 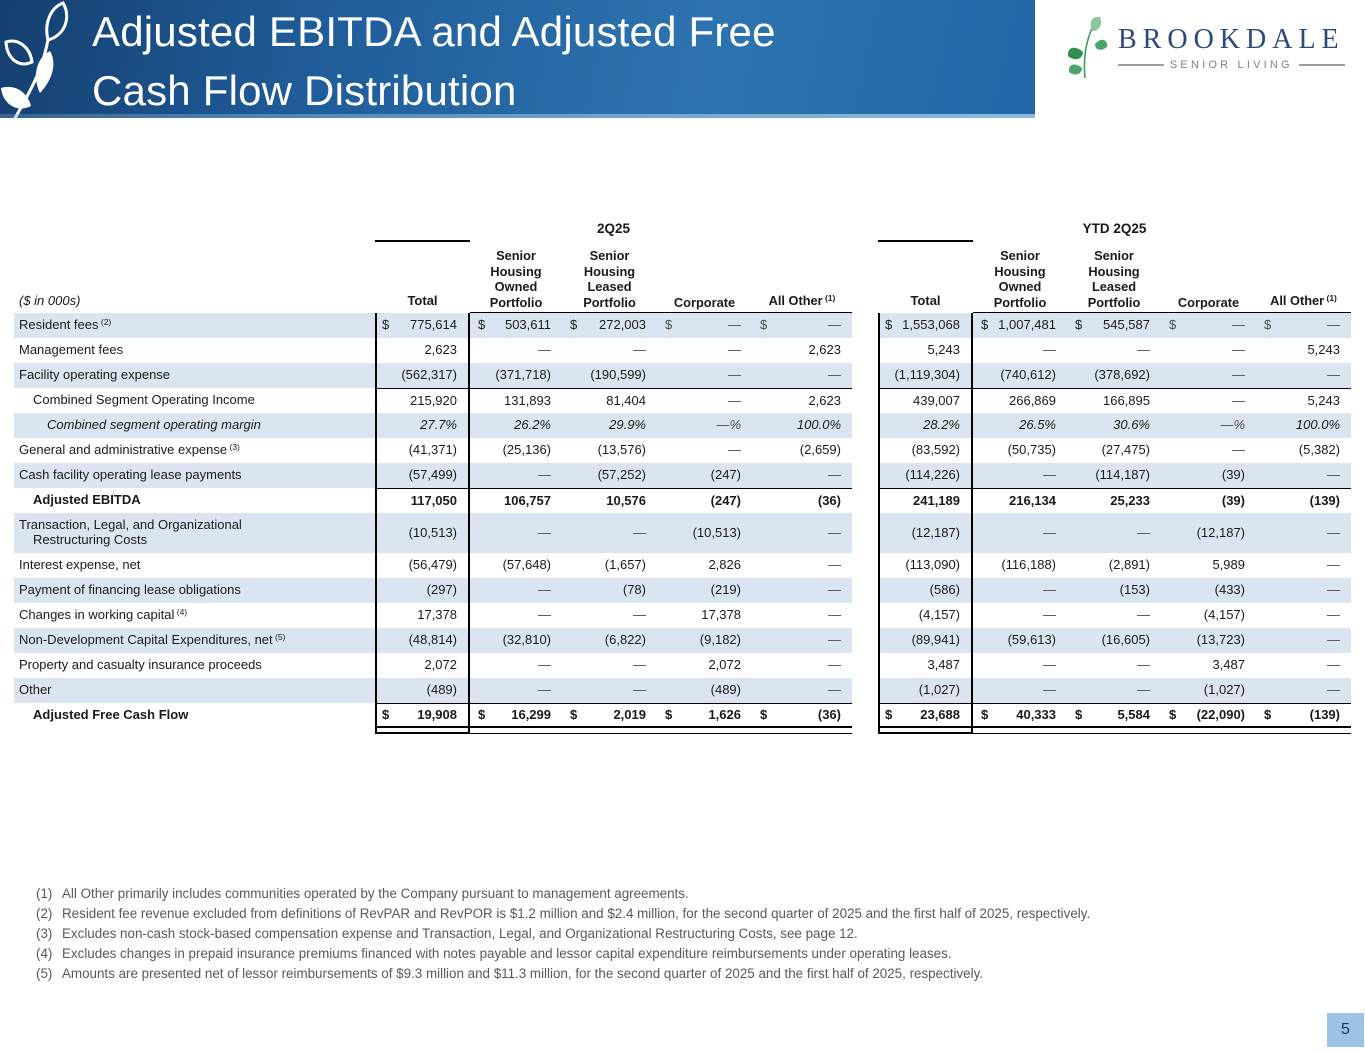 What do you see at coordinates (1028, 565) in the screenshot?
I see `table-cell: (116,188)` at bounding box center [1028, 565].